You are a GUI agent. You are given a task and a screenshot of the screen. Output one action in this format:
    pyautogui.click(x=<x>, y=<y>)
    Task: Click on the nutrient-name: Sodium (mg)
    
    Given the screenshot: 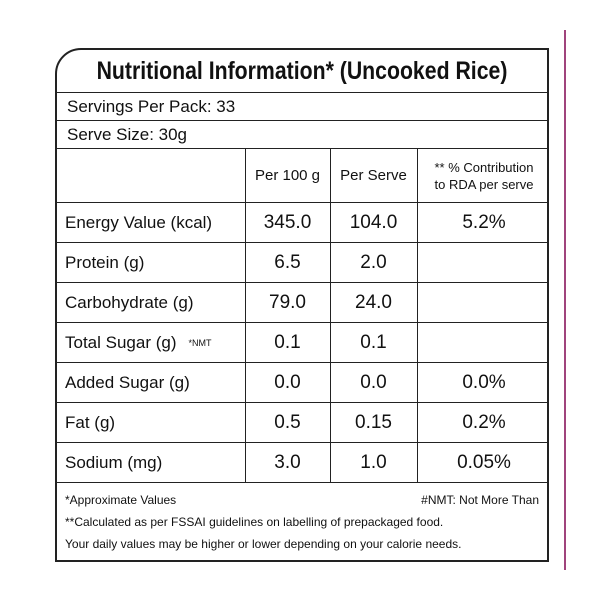 What is the action you would take?
    pyautogui.click(x=154, y=462)
    